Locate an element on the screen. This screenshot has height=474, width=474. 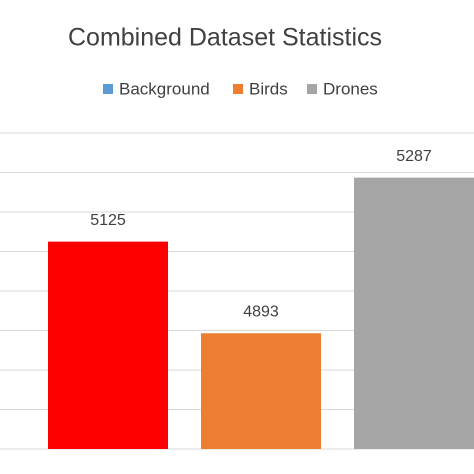
chart-title: Combined Dataset Statistics is located at coordinates (225, 38).